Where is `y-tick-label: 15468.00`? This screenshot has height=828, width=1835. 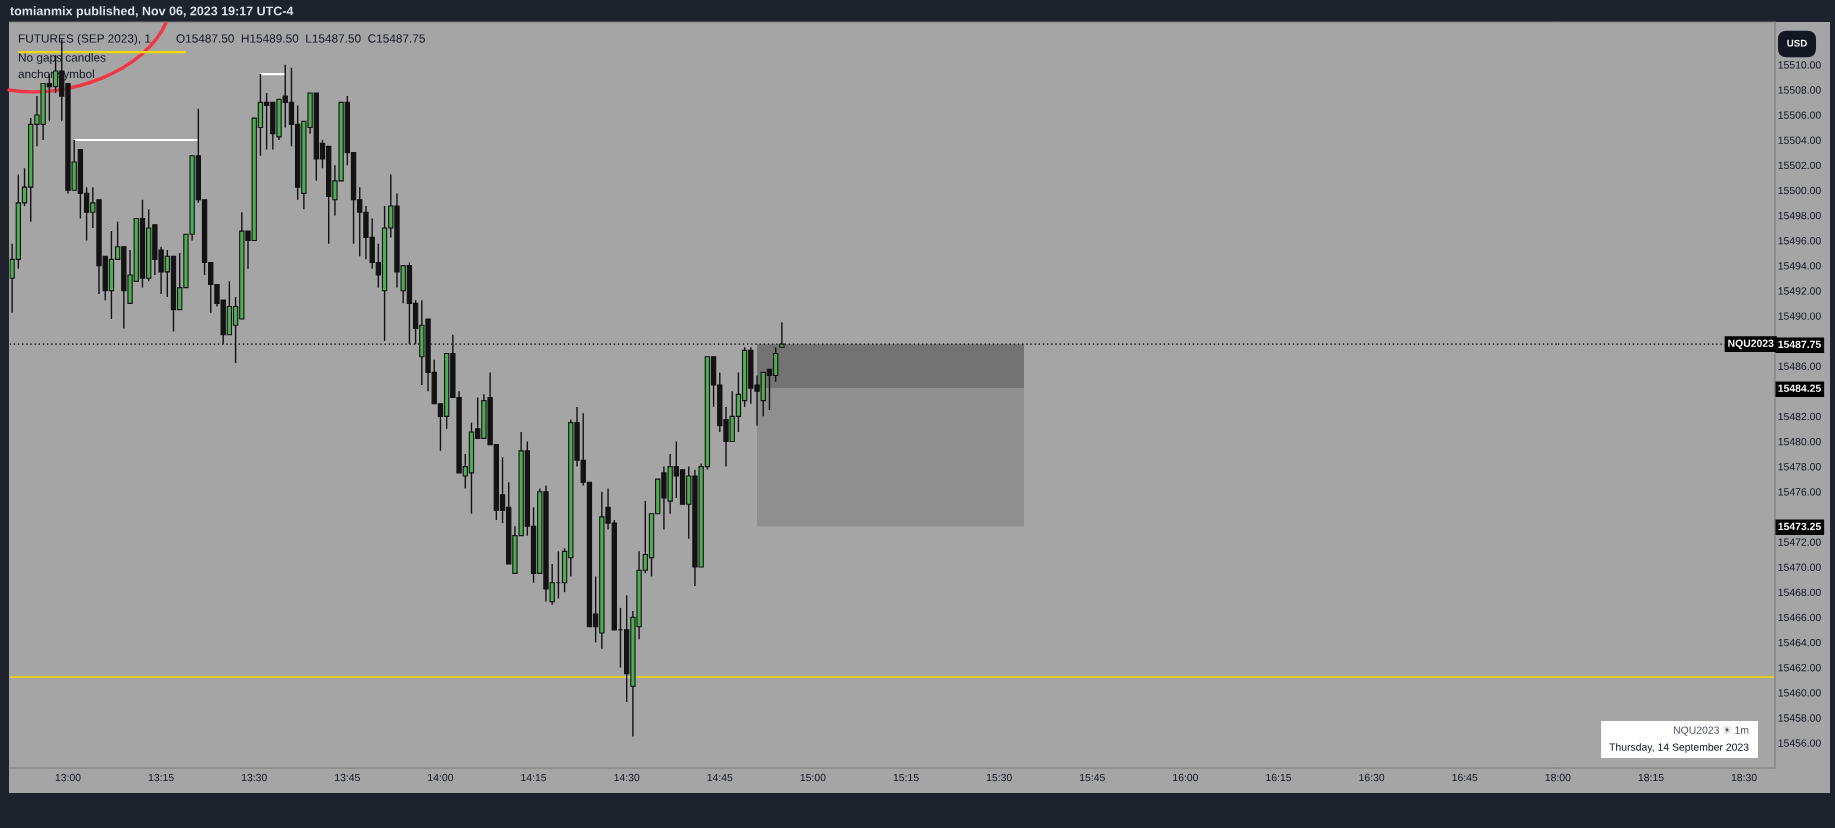 y-tick-label: 15468.00 is located at coordinates (1799, 592).